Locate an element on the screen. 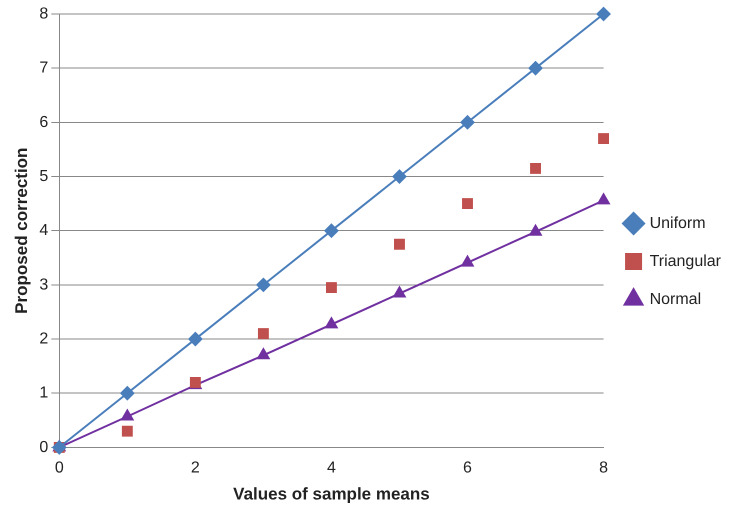  y-tick-label: 6 is located at coordinates (43, 122).